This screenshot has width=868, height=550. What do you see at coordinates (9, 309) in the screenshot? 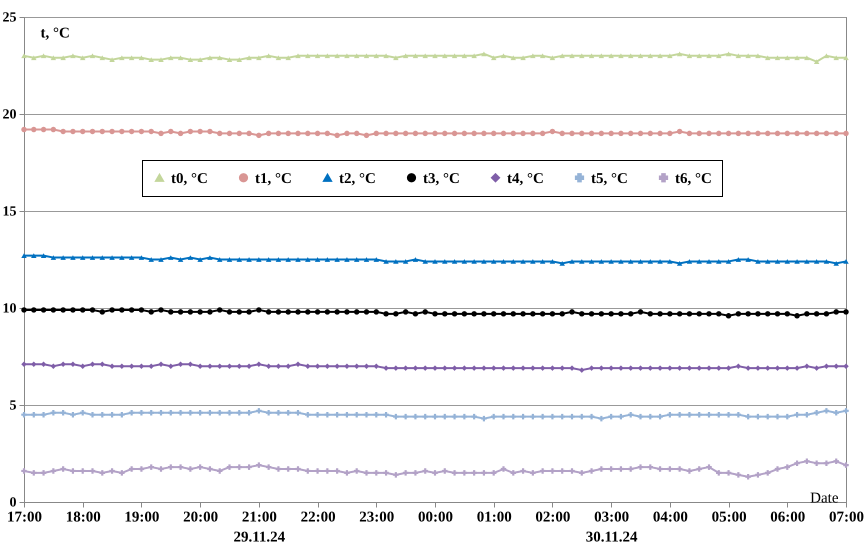
I see `y-tick-label: 10` at bounding box center [9, 309].